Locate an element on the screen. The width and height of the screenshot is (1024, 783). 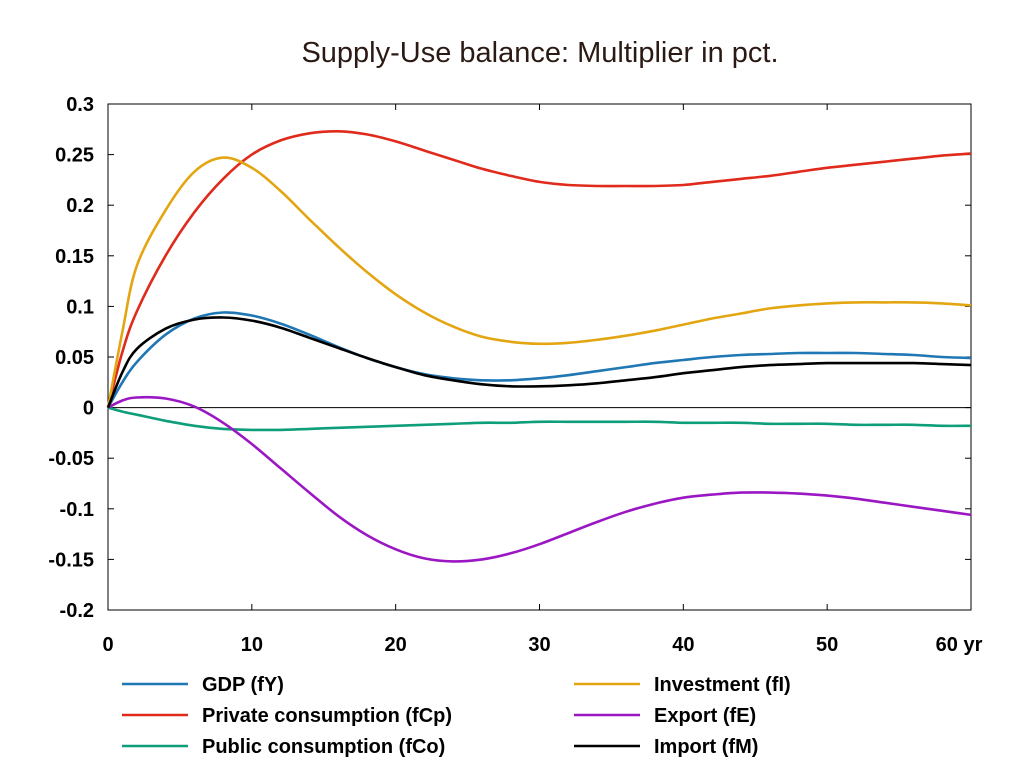
legend-label: Export (fE) is located at coordinates (705, 716).